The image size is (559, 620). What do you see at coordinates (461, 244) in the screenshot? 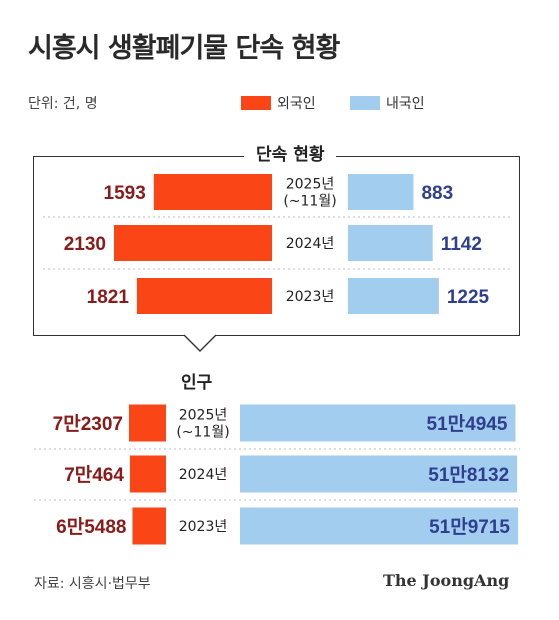
I see `value-label-domestic-enforcement: 1142` at bounding box center [461, 244].